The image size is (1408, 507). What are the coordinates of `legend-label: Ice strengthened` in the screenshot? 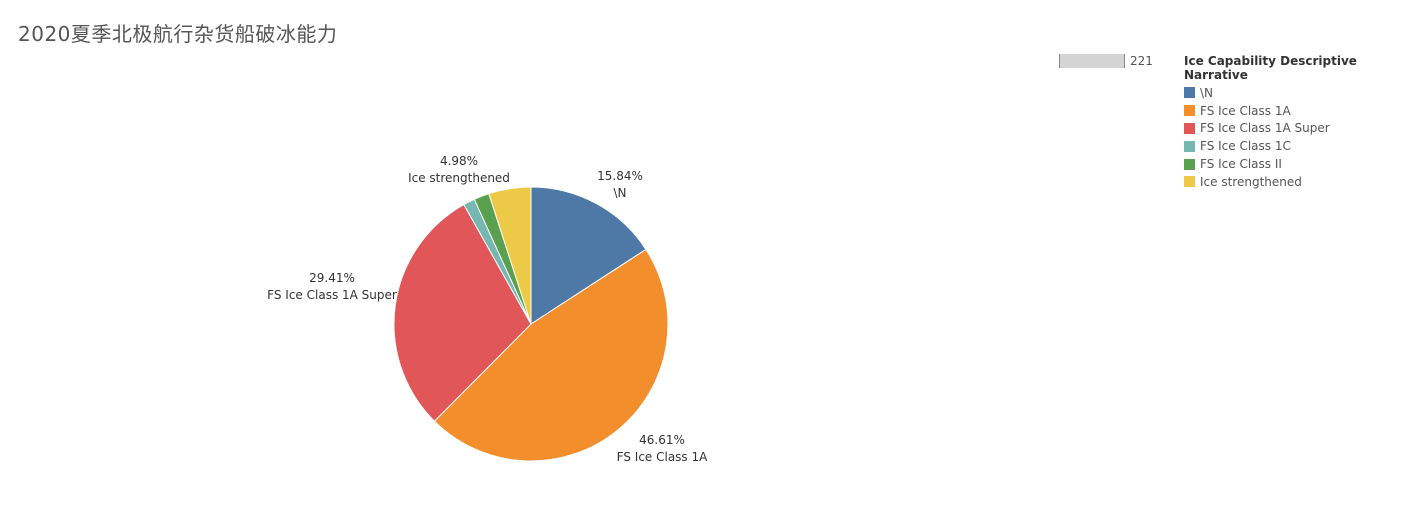 It's located at (1251, 181).